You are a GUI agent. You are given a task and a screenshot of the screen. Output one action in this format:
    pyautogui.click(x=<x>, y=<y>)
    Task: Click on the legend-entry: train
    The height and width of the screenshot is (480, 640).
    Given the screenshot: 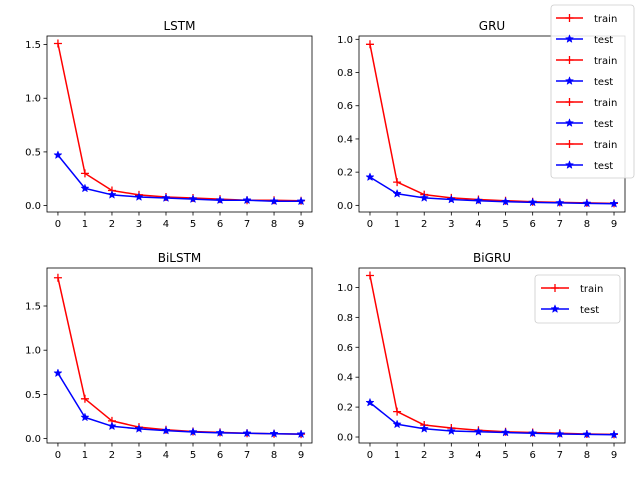 What is the action you would take?
    pyautogui.click(x=586, y=19)
    